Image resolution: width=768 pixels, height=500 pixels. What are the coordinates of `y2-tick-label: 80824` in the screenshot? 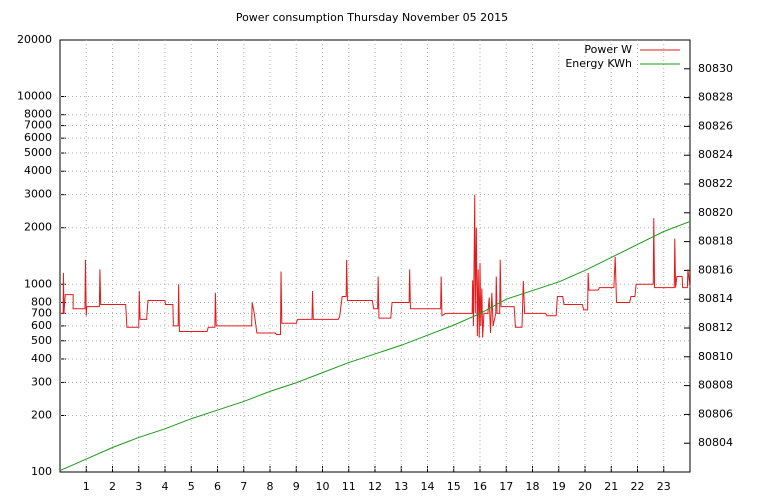 It's located at (715, 154).